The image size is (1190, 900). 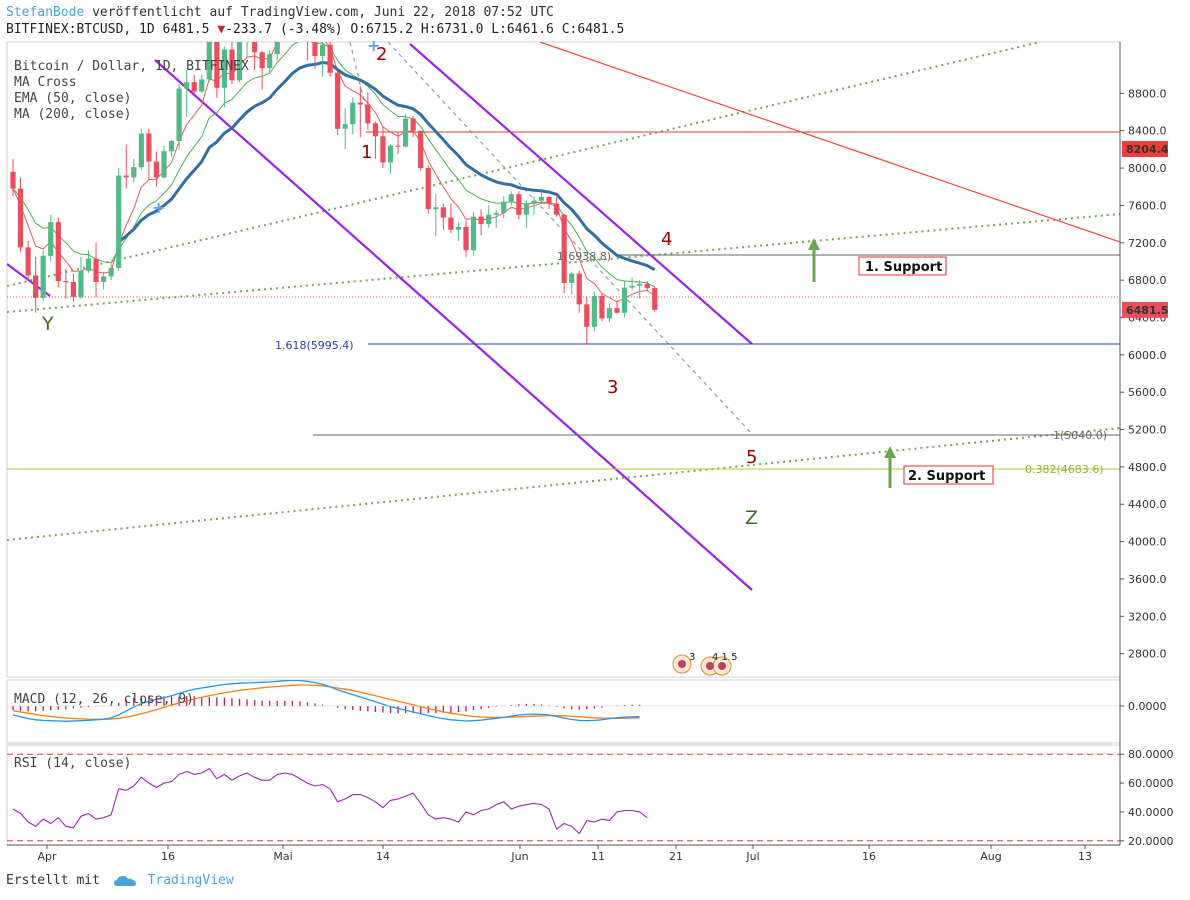 What do you see at coordinates (829, 142) in the screenshot?
I see `trendline-red` at bounding box center [829, 142].